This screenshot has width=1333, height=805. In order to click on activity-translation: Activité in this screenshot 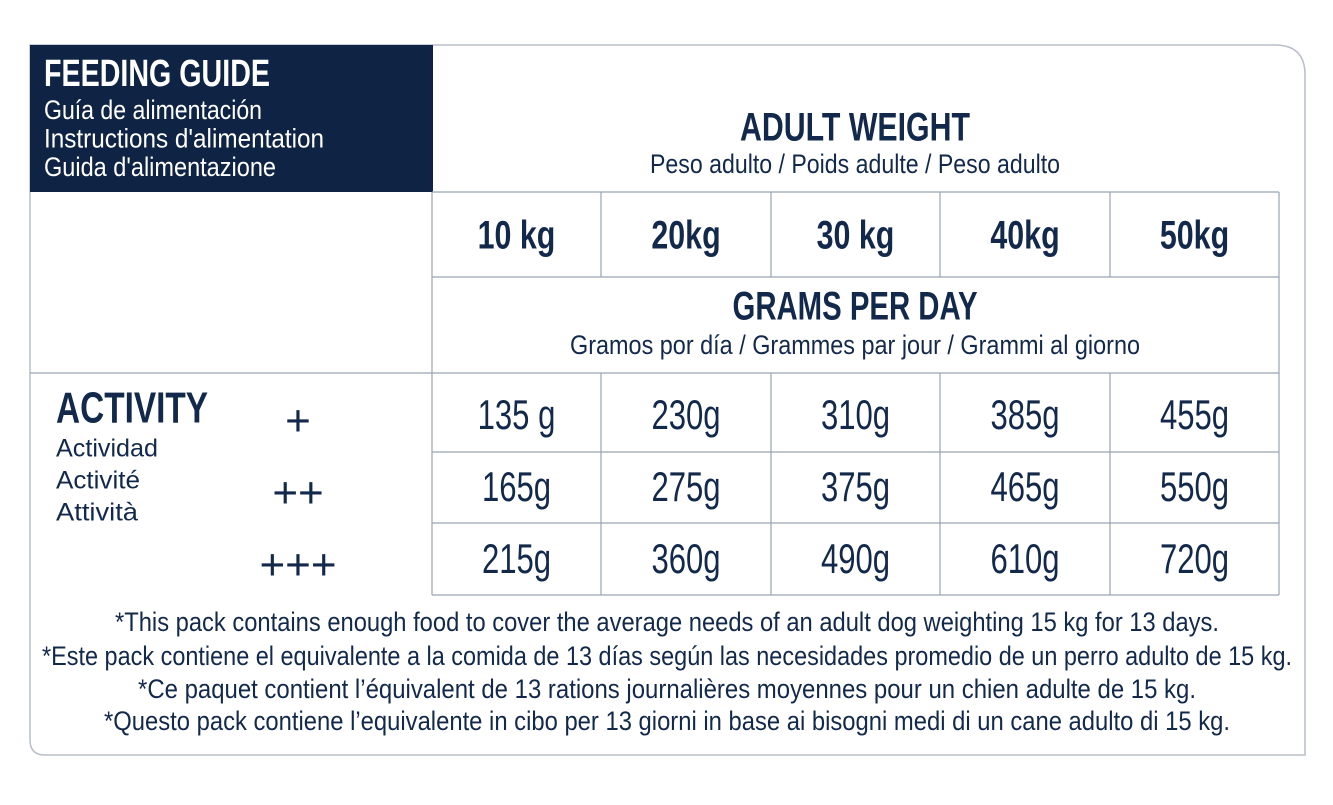, I will do `click(98, 481)`.